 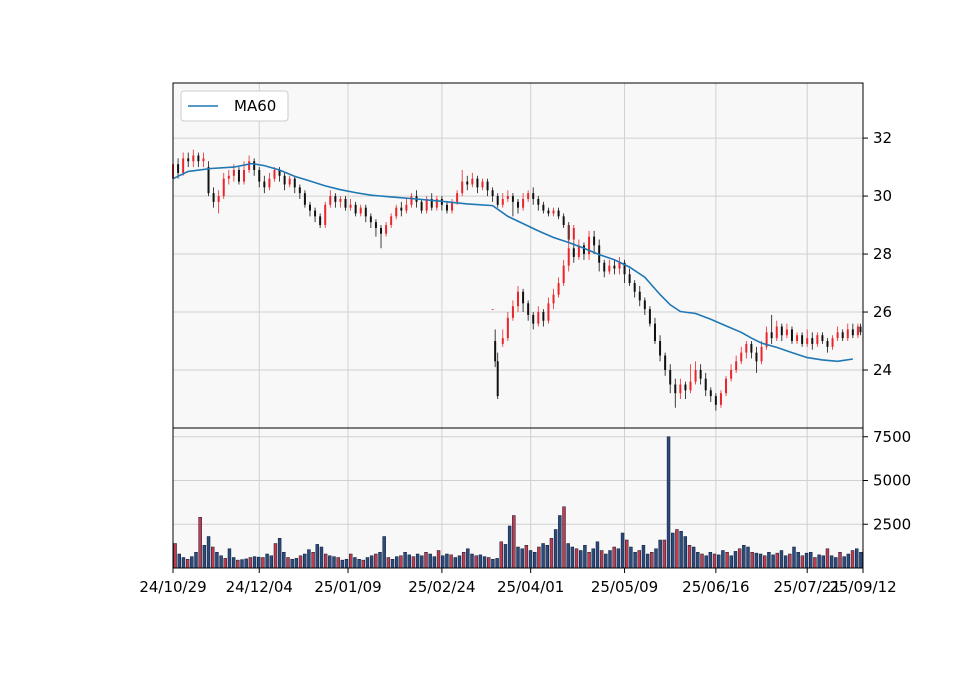 I want to click on price-tick-label: 30, so click(x=882, y=196).